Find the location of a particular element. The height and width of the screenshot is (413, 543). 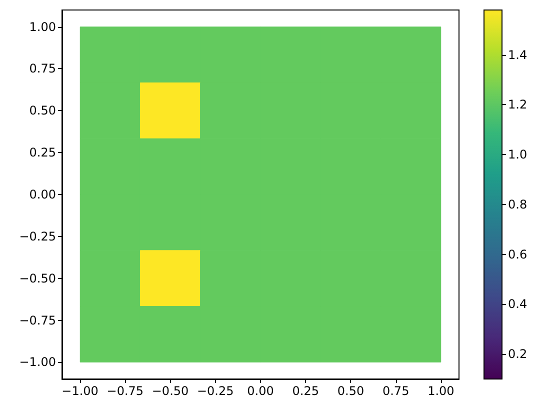

x-tick-label: 0.50 is located at coordinates (350, 391).